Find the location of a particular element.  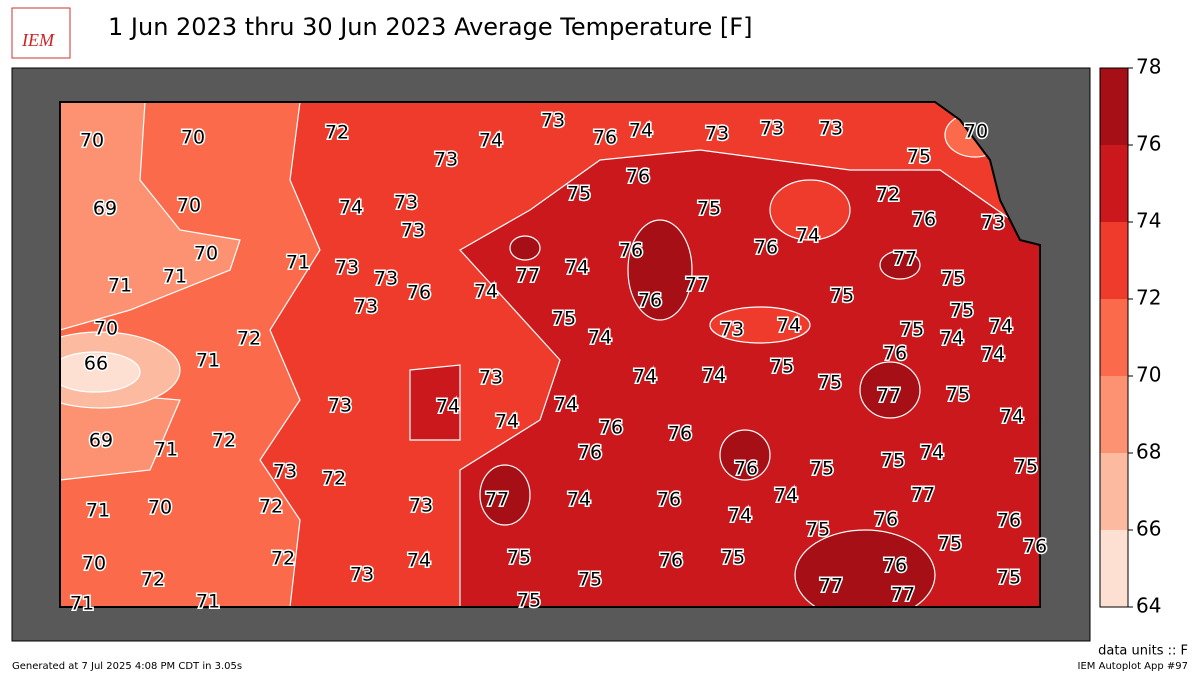

station-value: 69 is located at coordinates (105, 209).